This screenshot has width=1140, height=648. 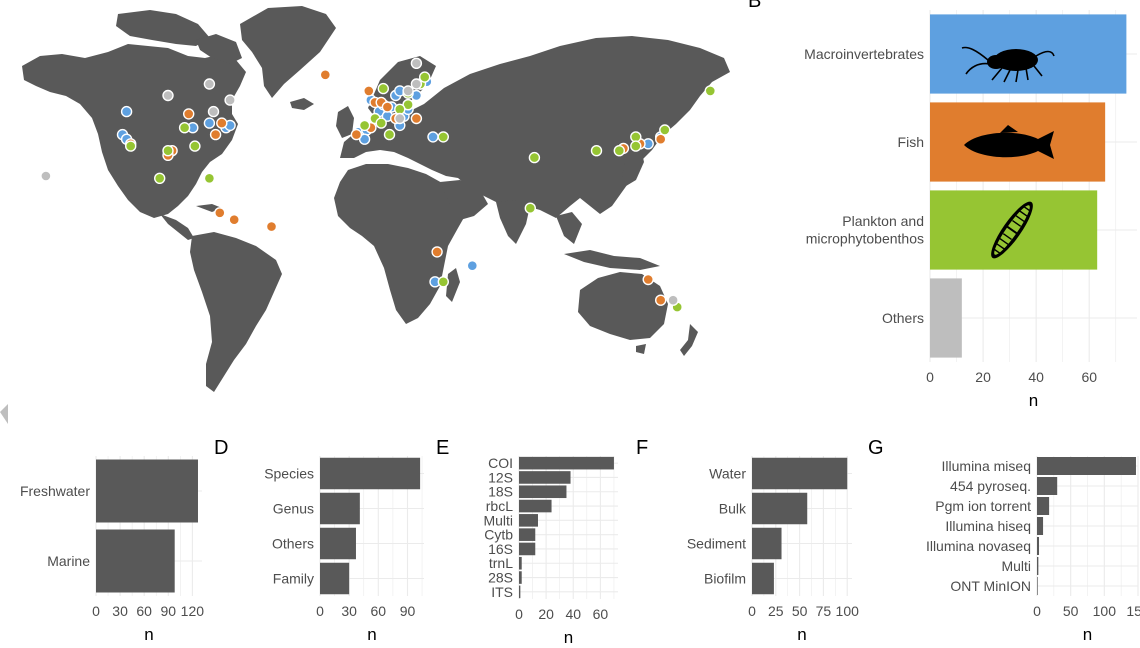 What do you see at coordinates (727, 473) in the screenshot?
I see `category-label: Water` at bounding box center [727, 473].